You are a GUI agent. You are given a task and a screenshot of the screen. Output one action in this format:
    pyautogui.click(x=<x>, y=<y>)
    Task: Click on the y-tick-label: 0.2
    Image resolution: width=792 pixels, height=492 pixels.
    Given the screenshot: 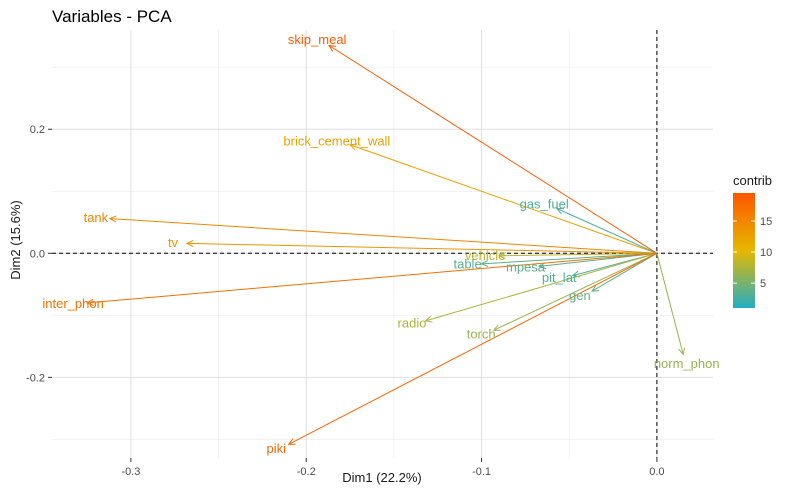 What is the action you would take?
    pyautogui.click(x=37, y=130)
    